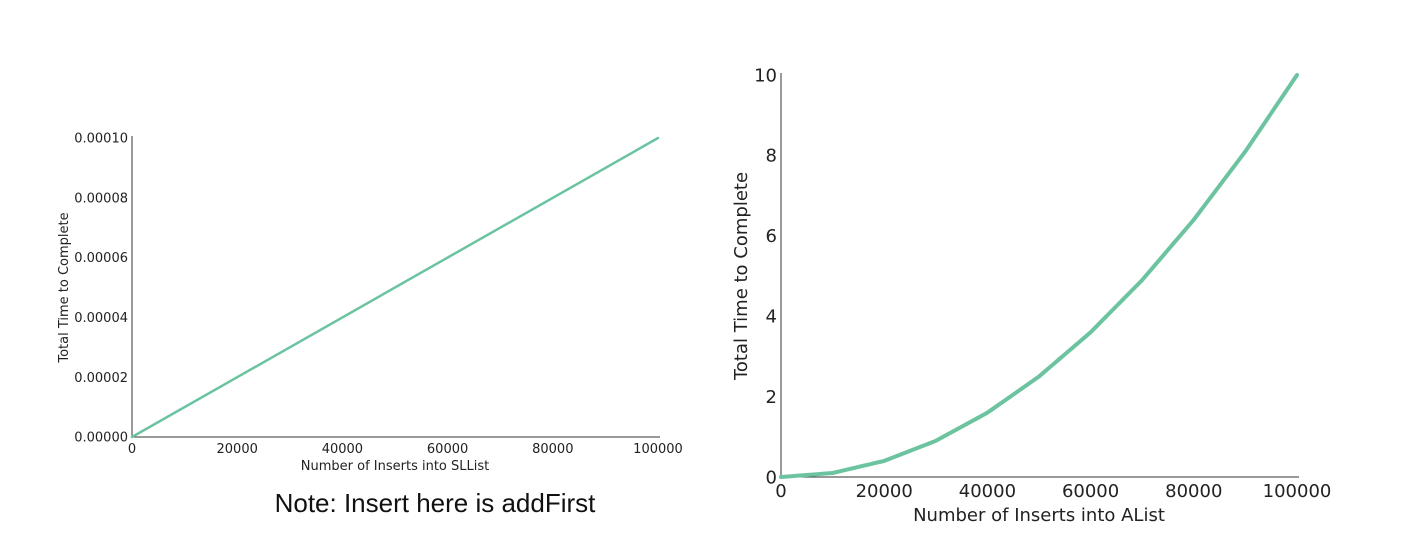  Describe the element at coordinates (64, 287) in the screenshot. I see `sllist-y-axis-label: Total Time to Complete` at that location.